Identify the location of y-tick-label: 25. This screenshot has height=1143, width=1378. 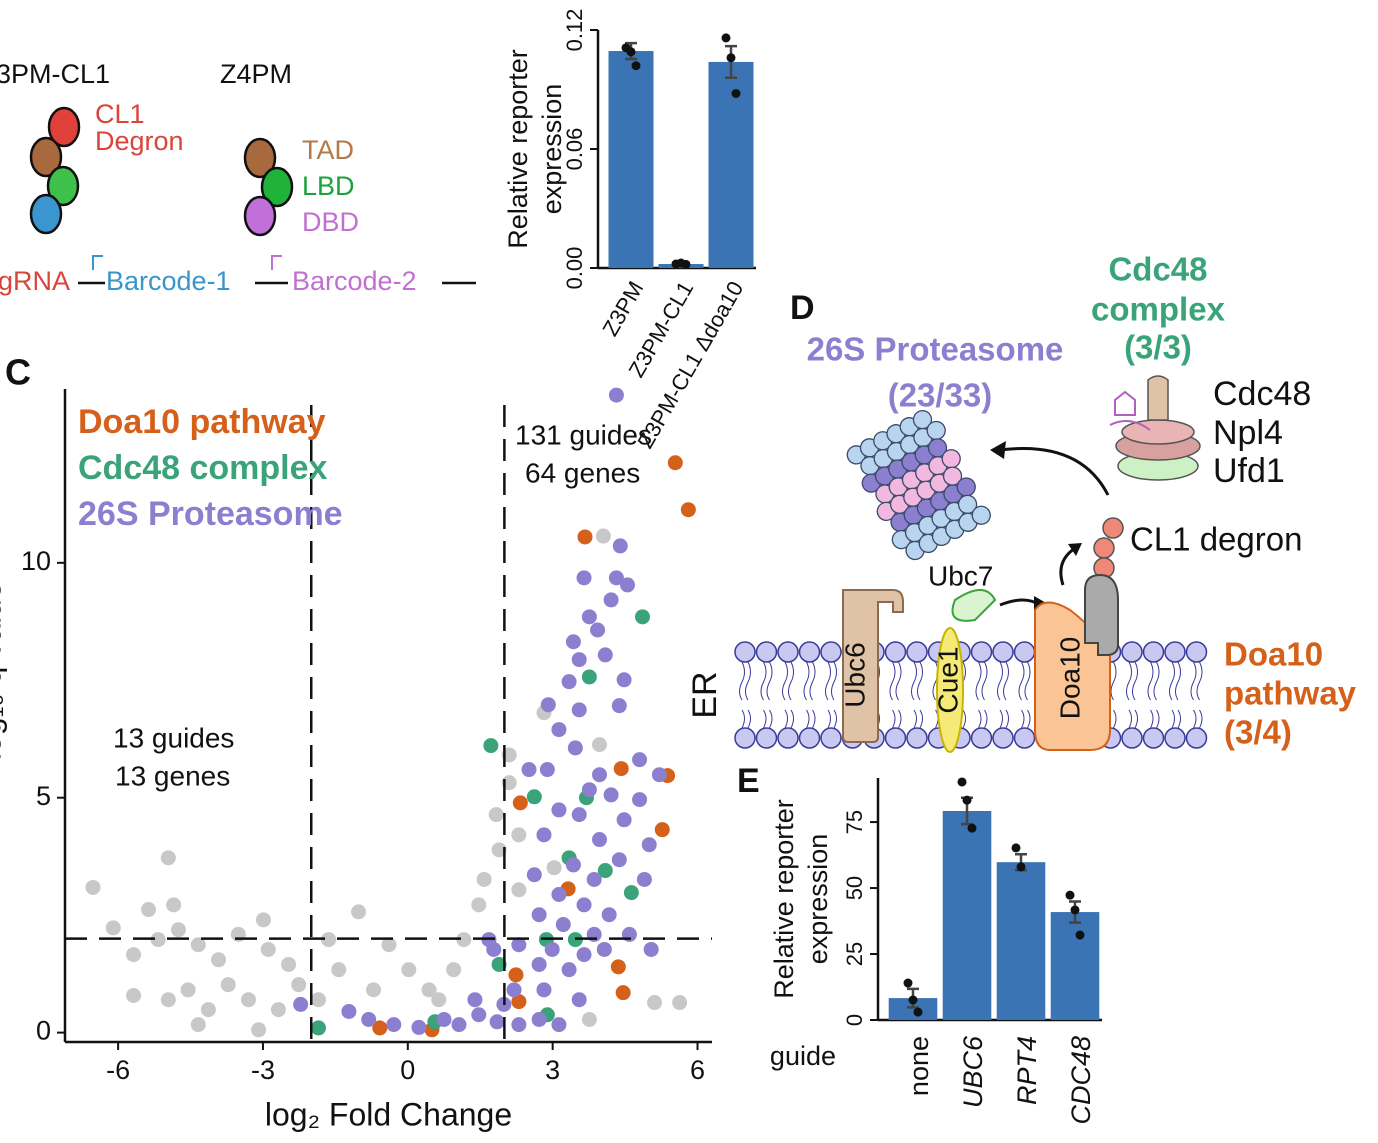
(854, 954).